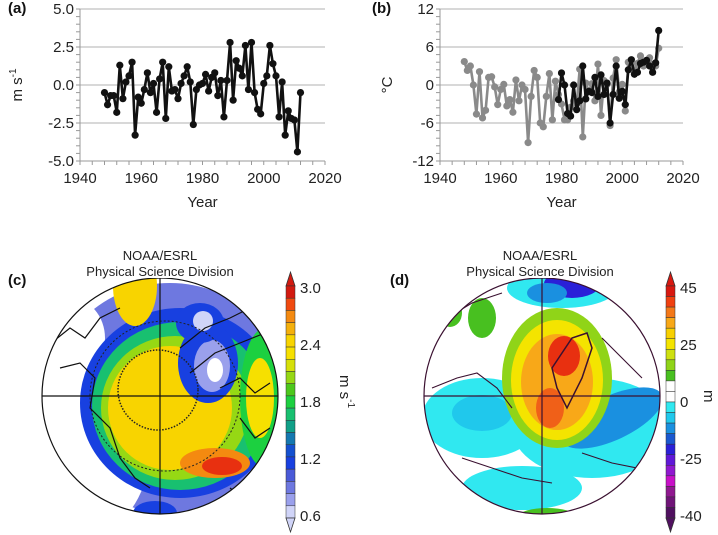  Describe the element at coordinates (708, 396) in the screenshot. I see `colorbar-d-label: m` at that location.